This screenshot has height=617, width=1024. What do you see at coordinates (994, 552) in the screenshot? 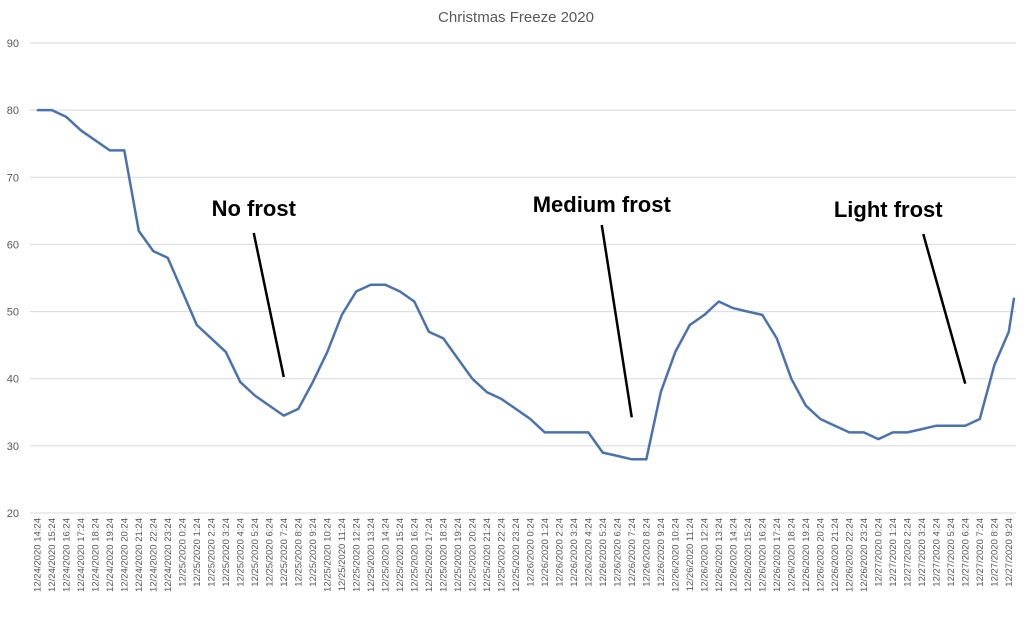
I see `x-tick-label: 12/27/2020 8:24` at bounding box center [994, 552].